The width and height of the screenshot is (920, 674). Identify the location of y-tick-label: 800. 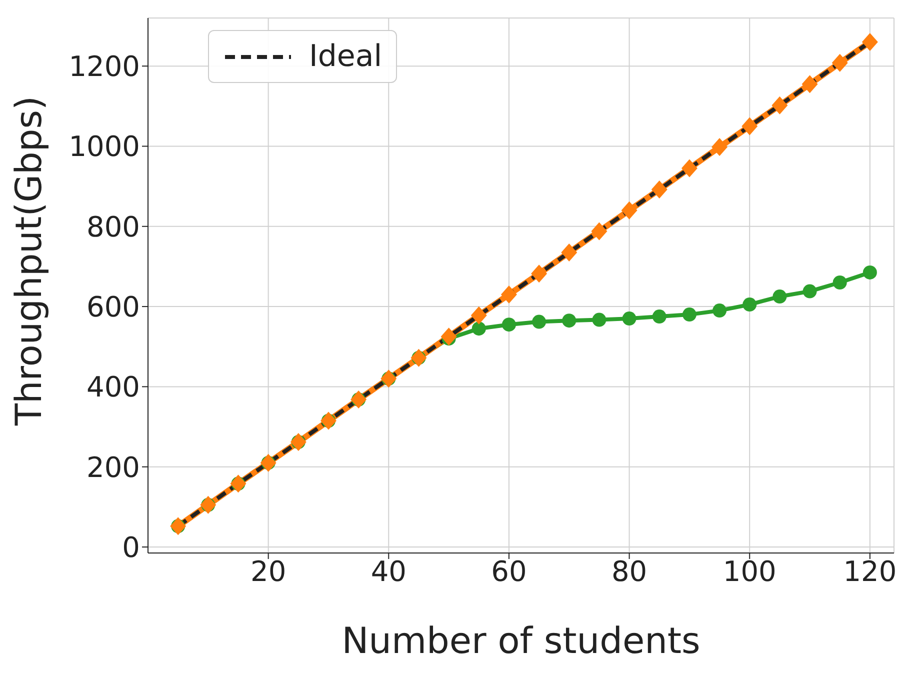
(113, 227).